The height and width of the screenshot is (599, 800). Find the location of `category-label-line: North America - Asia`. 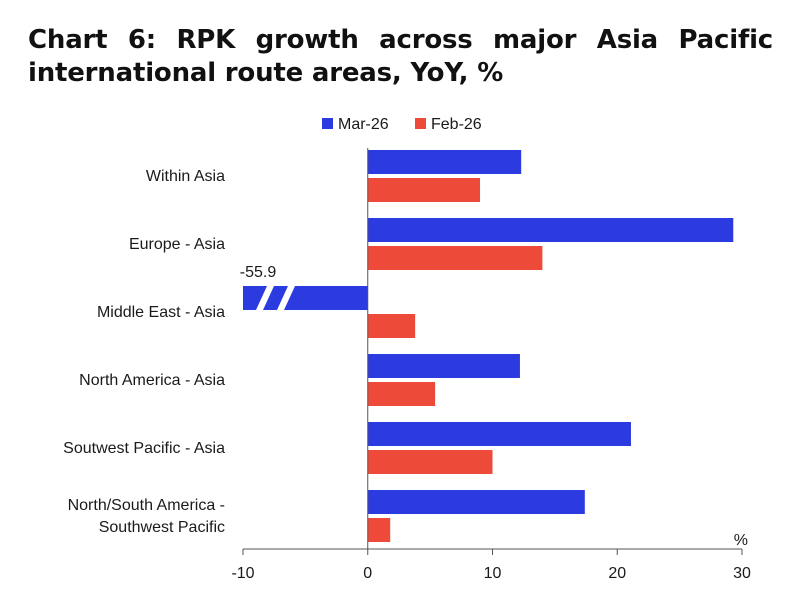

category-label-line: North America - Asia is located at coordinates (152, 380).